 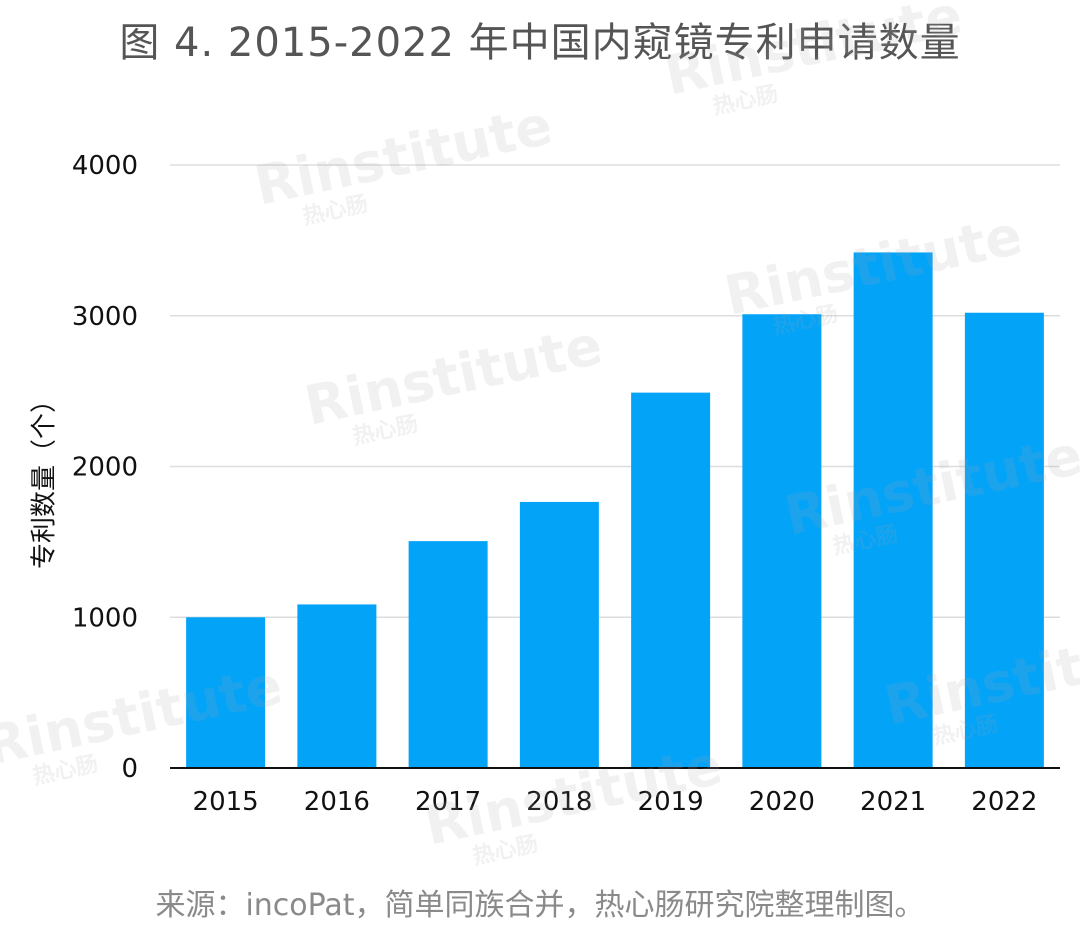 I want to click on x-tick-label: 2022, so click(x=1004, y=802).